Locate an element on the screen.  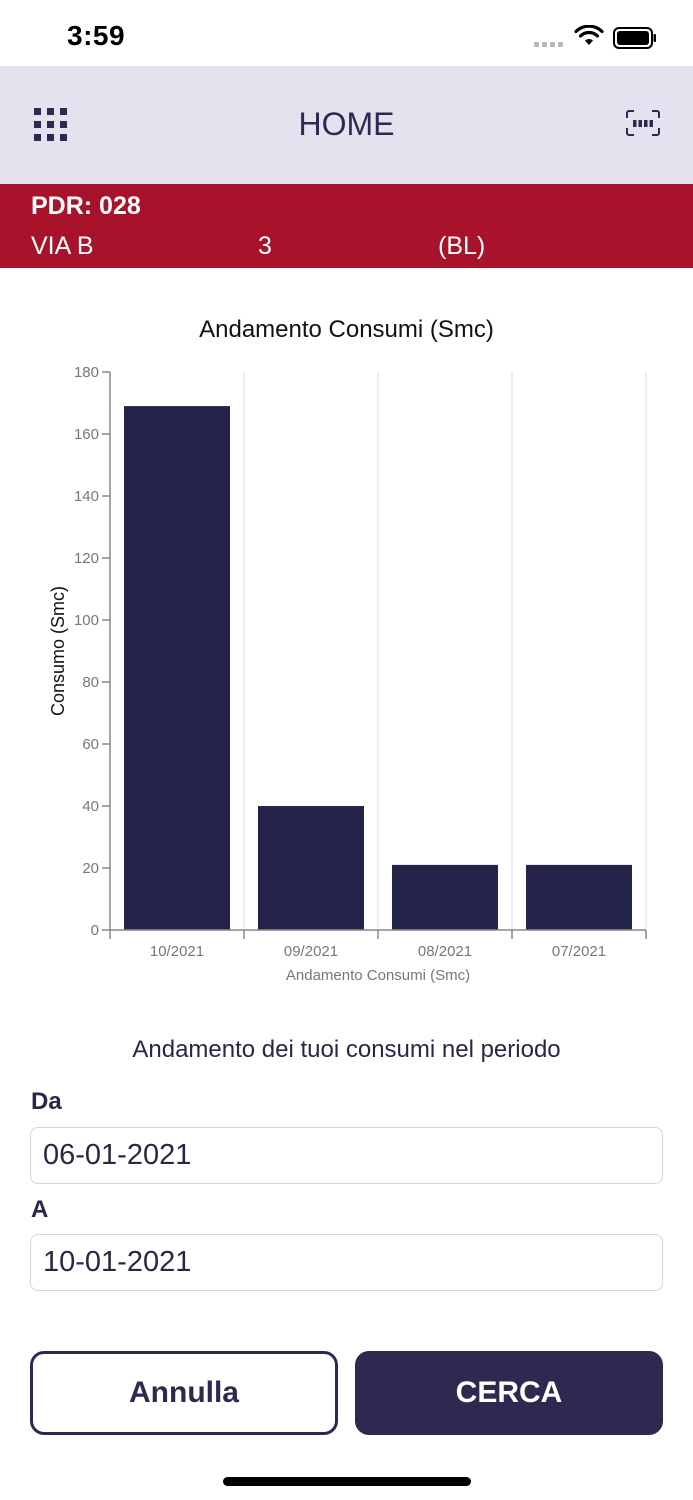
y-axis-title: Consumo (Smc) is located at coordinates (58, 651).